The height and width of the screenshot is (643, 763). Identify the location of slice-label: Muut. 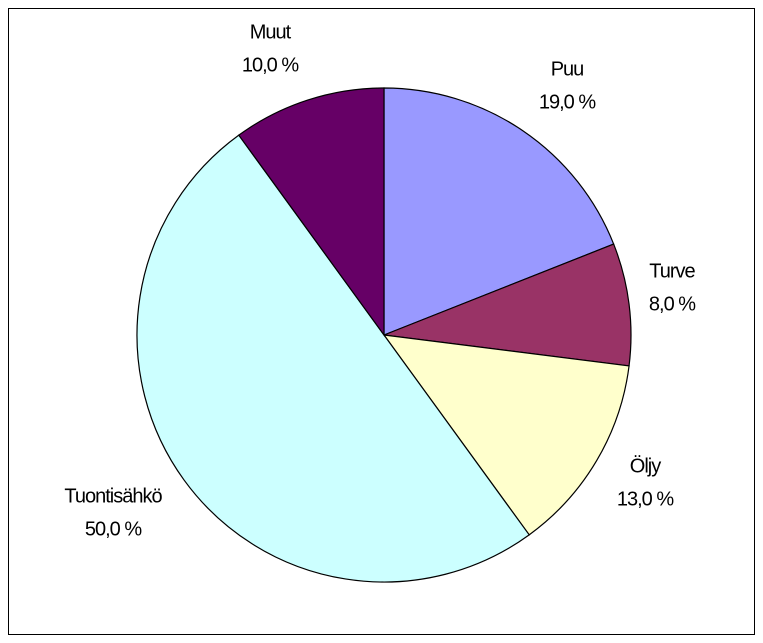
(271, 32).